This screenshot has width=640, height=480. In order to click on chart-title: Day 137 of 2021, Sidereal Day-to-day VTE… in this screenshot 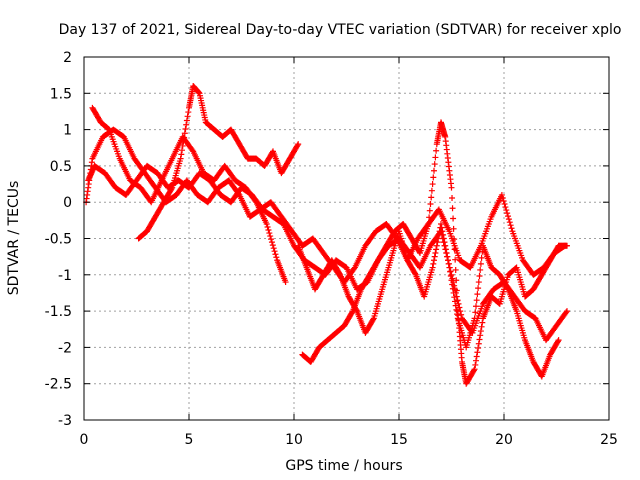, I will do `click(340, 30)`.